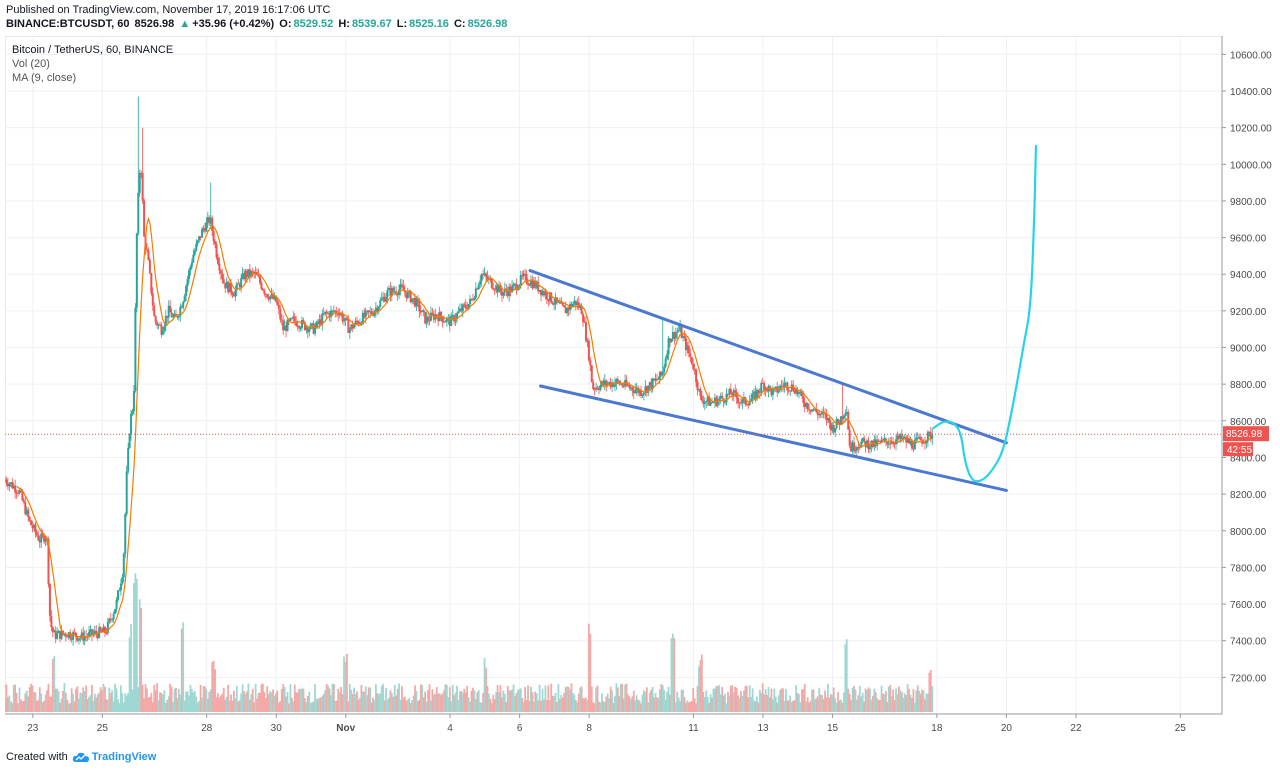 Image resolution: width=1280 pixels, height=771 pixels. Describe the element at coordinates (985, 313) in the screenshot. I see `projection-curve` at that location.